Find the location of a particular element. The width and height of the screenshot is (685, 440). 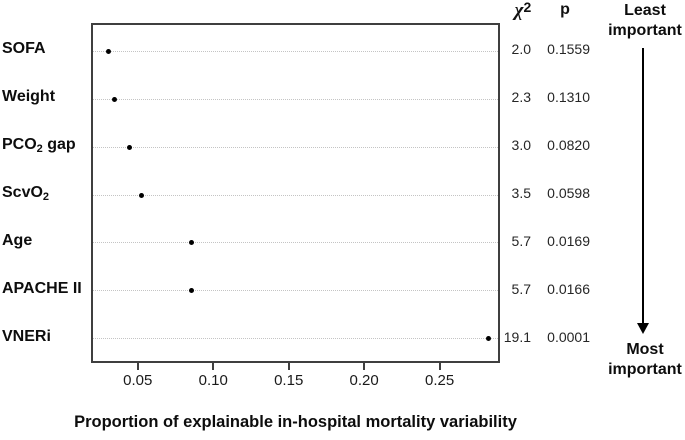

x-axis-tick-label: 0.25 is located at coordinates (440, 380).